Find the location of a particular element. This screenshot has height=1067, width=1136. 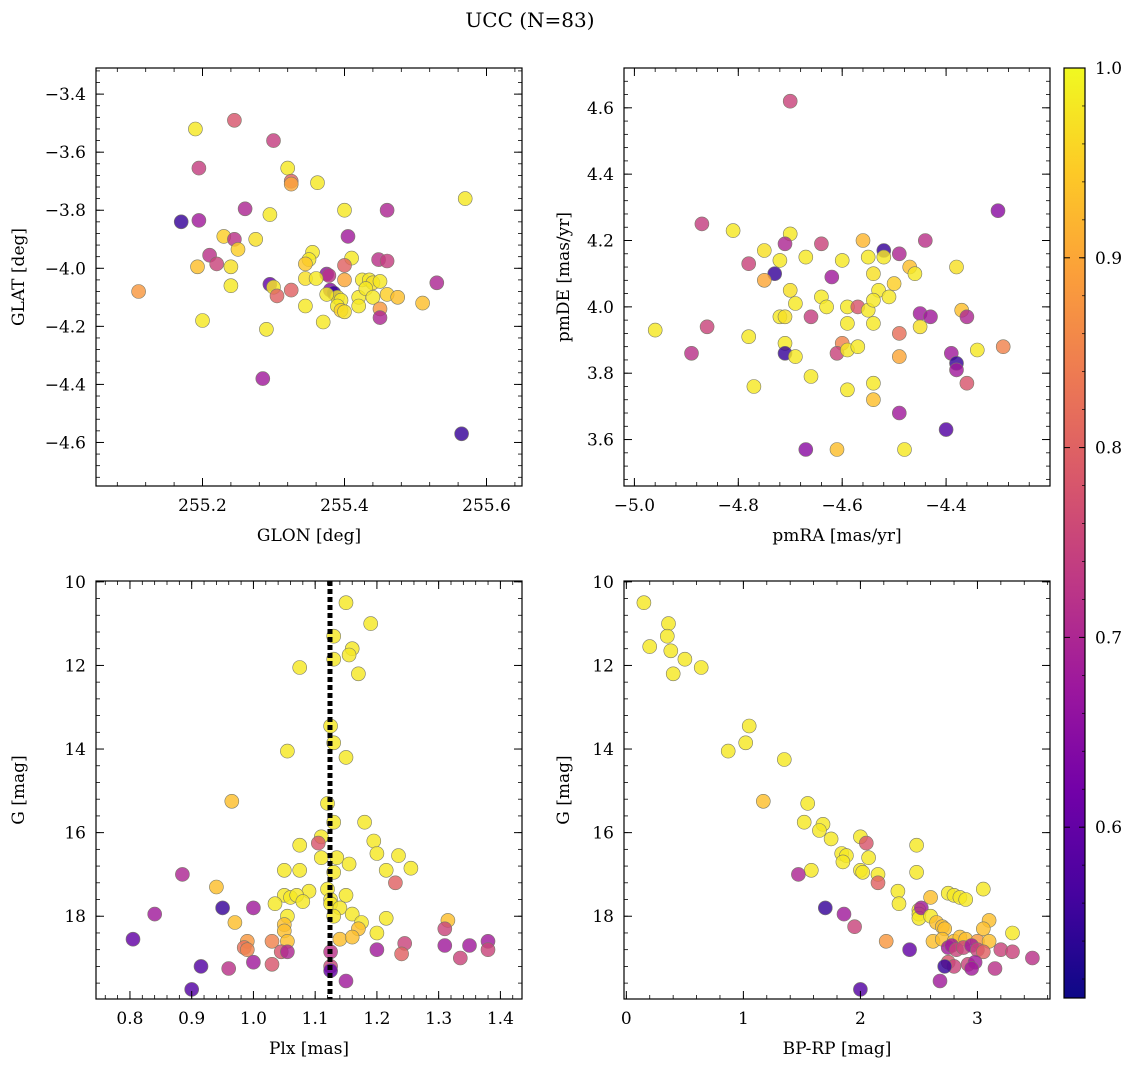

x-tick-label: 1.1 is located at coordinates (315, 1019).